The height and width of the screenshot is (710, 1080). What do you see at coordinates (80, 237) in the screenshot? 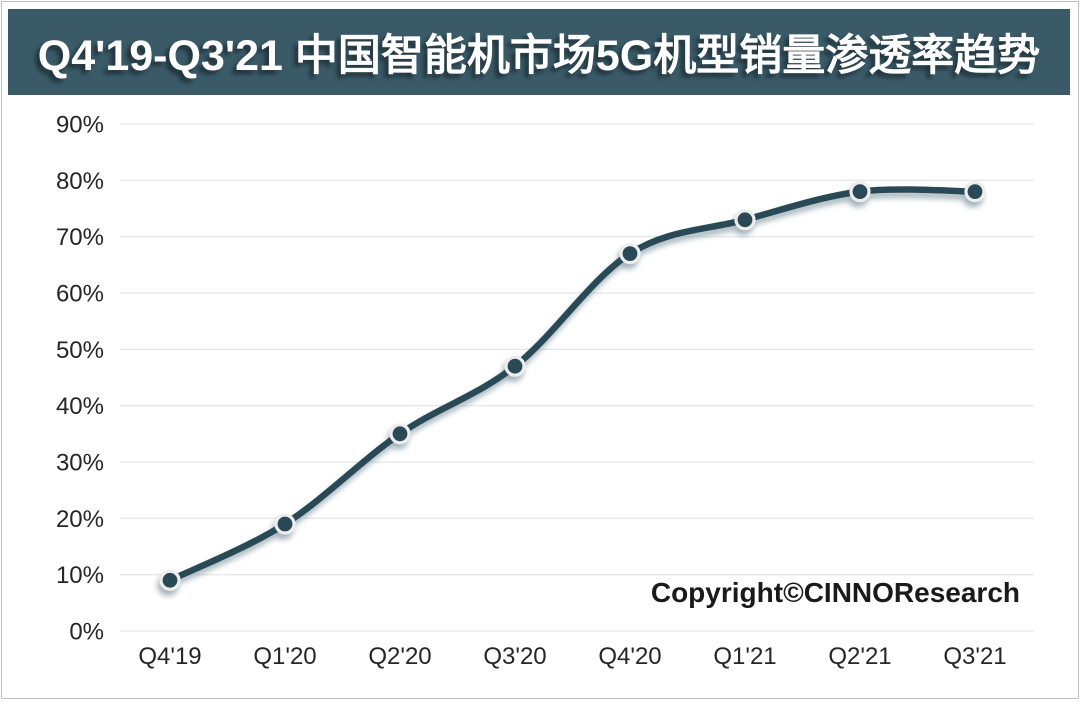
I see `y-axis-tick-label: 70%` at bounding box center [80, 237].